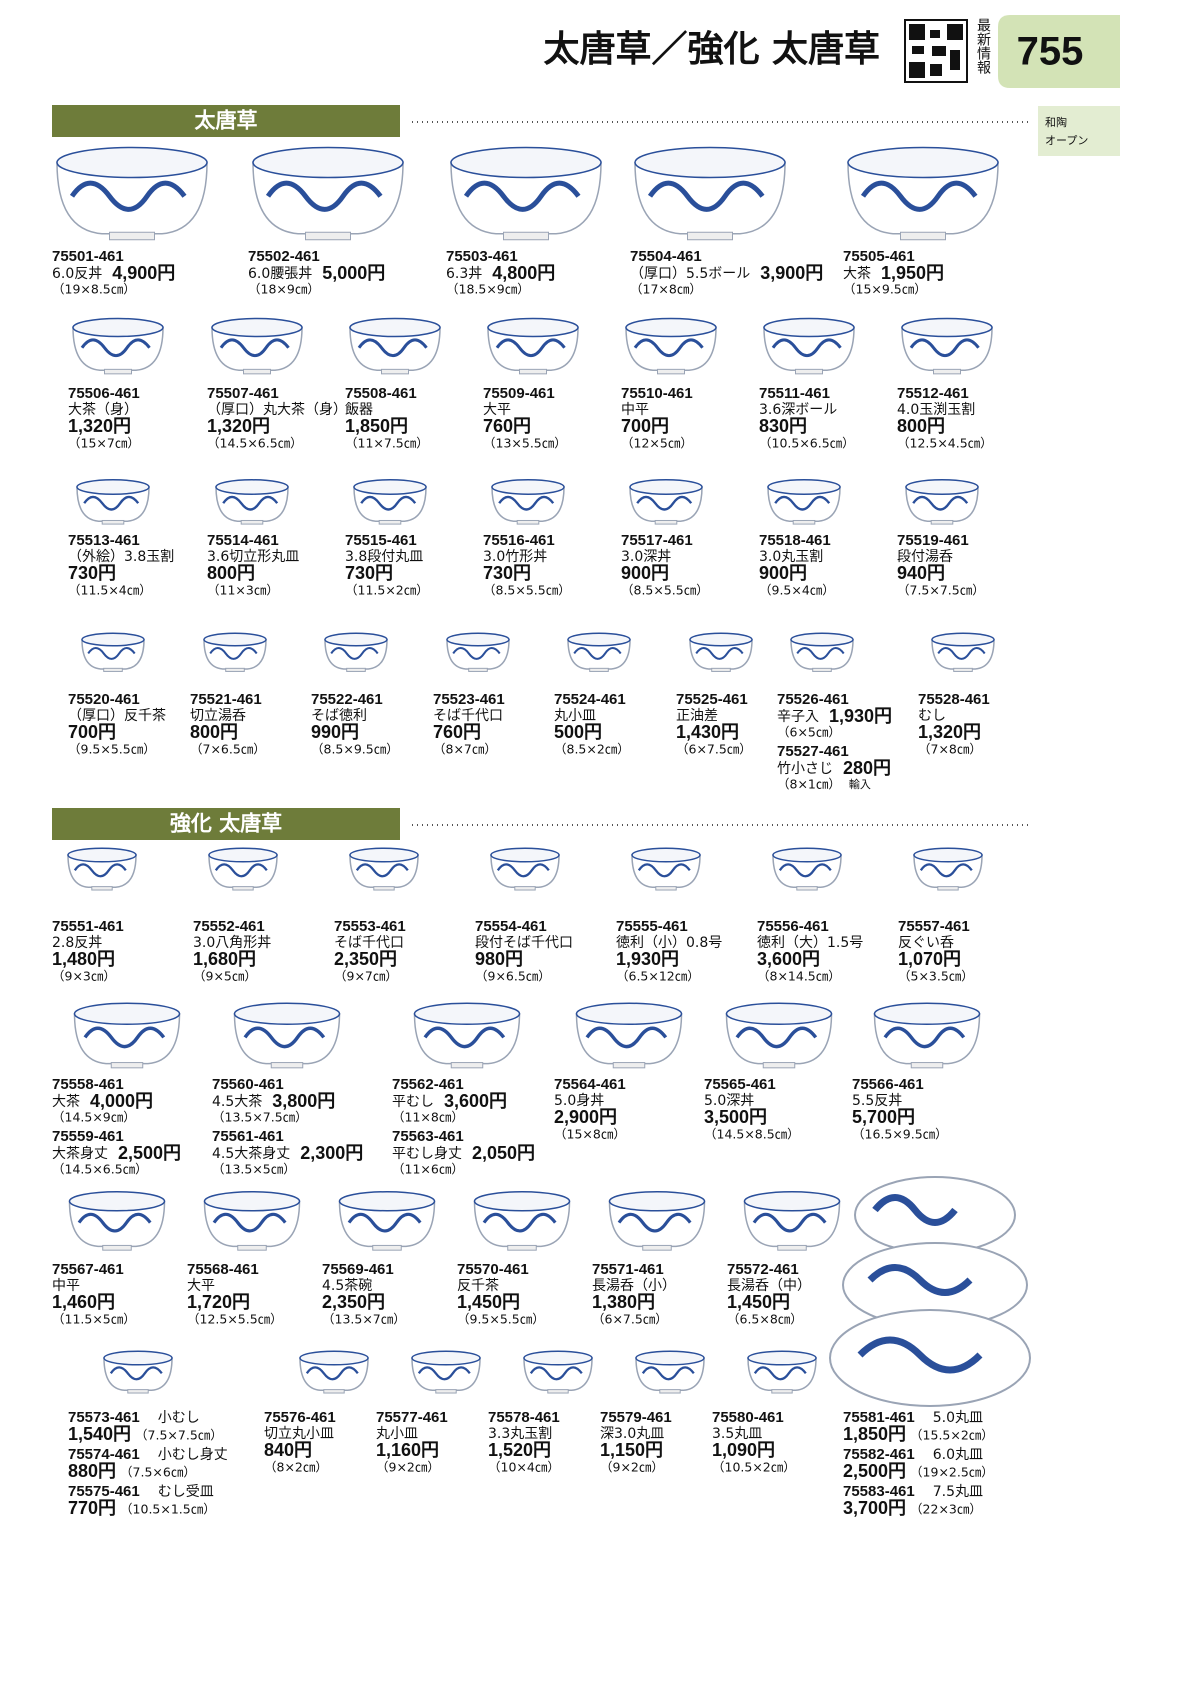 This screenshot has width=1200, height=1697. I want to click on item-note: 輸入, so click(860, 784).